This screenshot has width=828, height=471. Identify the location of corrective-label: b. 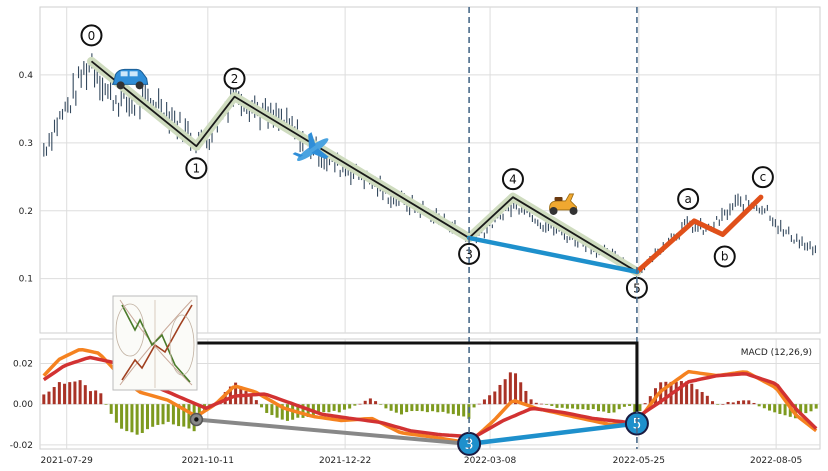
(725, 257).